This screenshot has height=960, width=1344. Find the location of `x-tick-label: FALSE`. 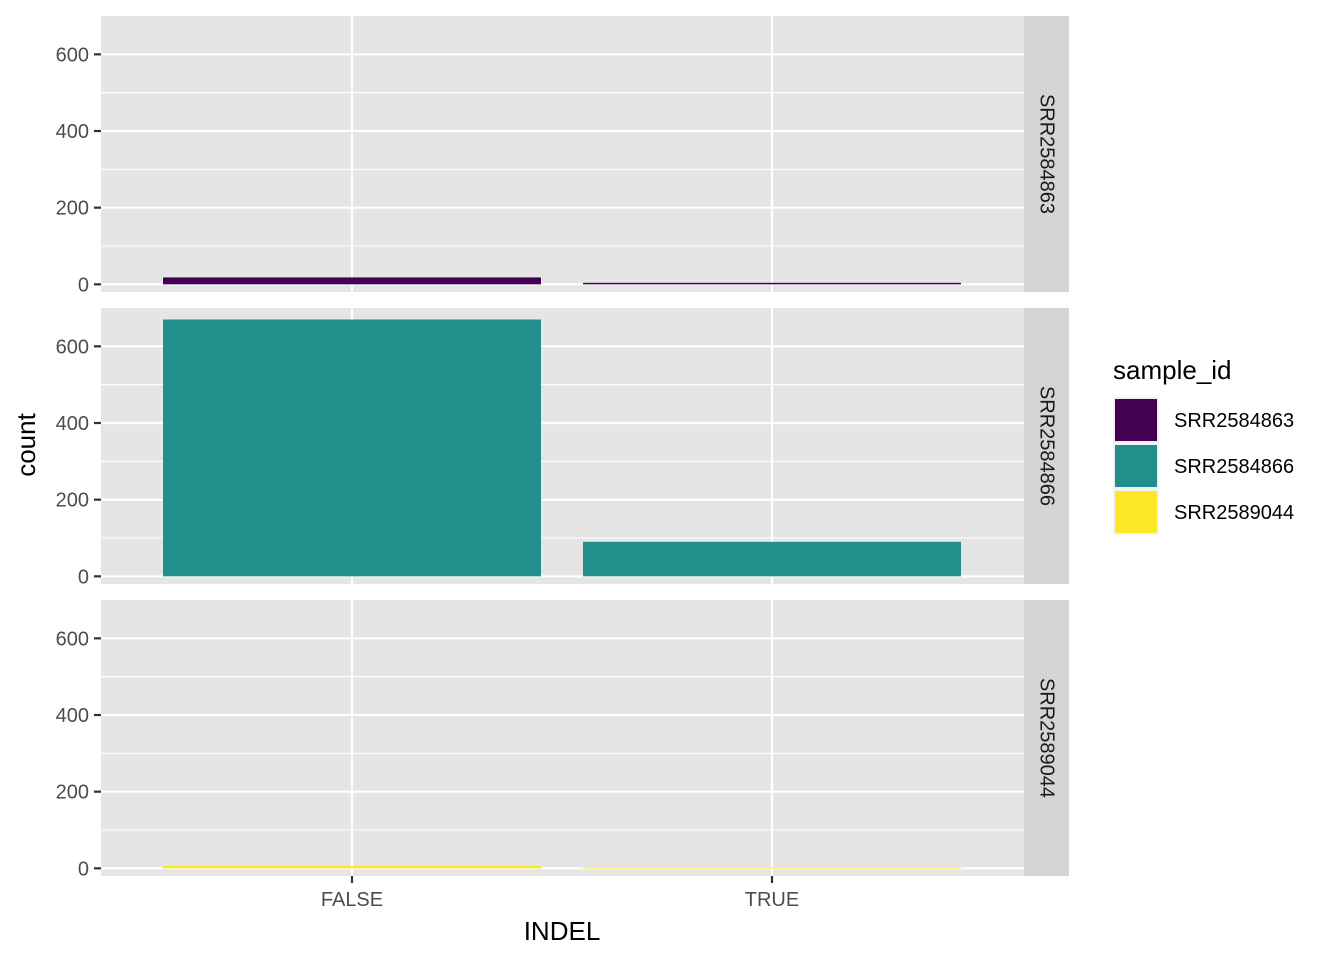

x-tick-label: FALSE is located at coordinates (352, 900).